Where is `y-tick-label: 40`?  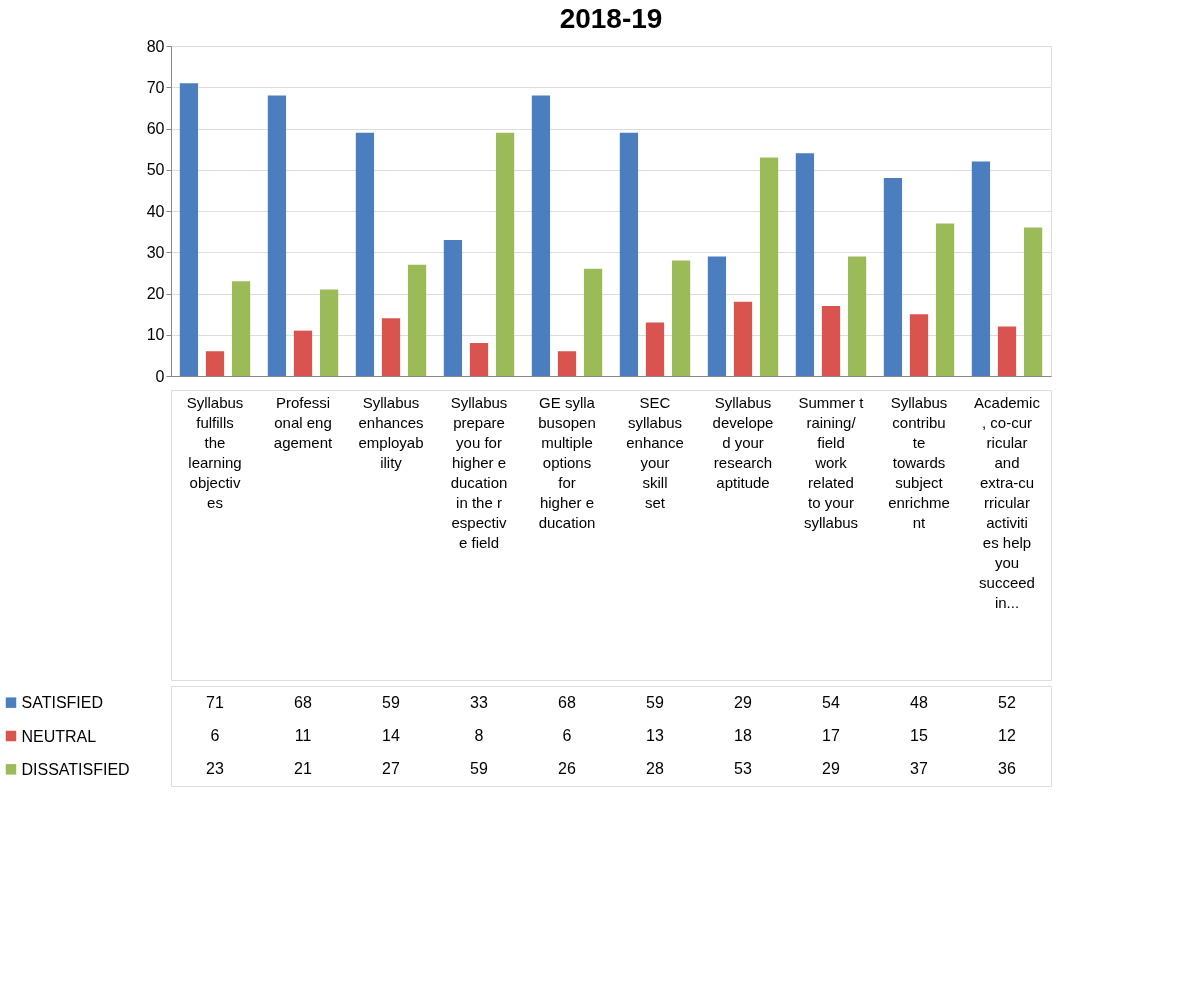
y-tick-label: 40 is located at coordinates (155, 211).